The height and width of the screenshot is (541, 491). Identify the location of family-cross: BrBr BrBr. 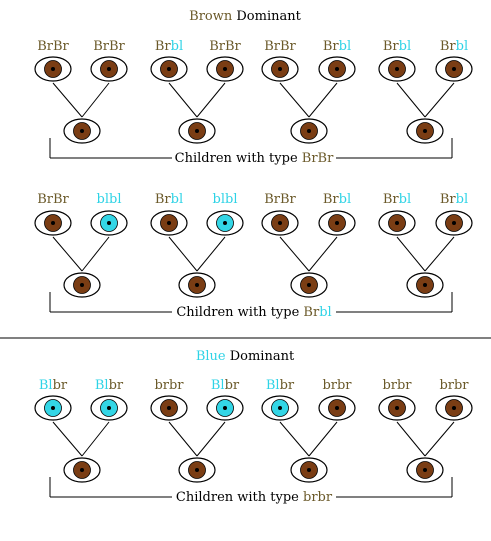
(81, 91).